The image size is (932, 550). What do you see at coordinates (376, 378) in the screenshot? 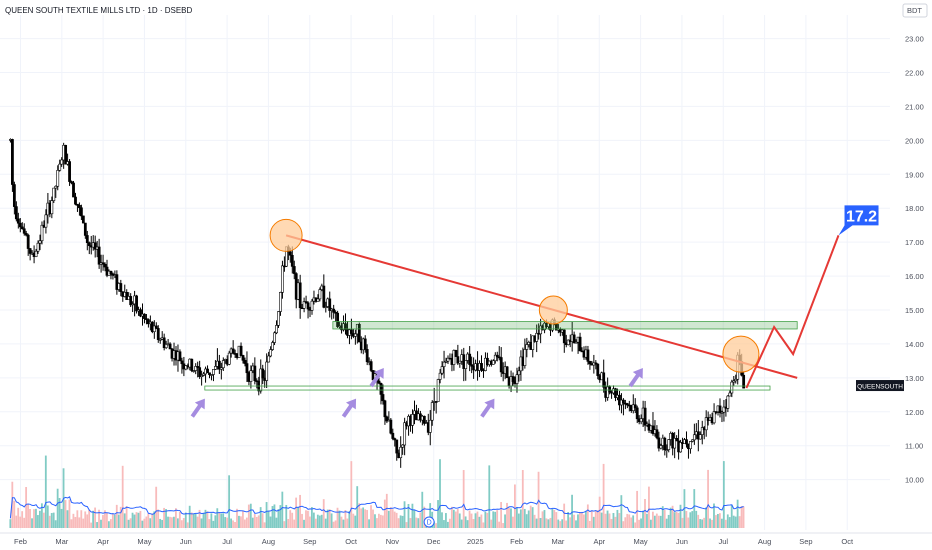
I see `up-arrow-icon` at bounding box center [376, 378].